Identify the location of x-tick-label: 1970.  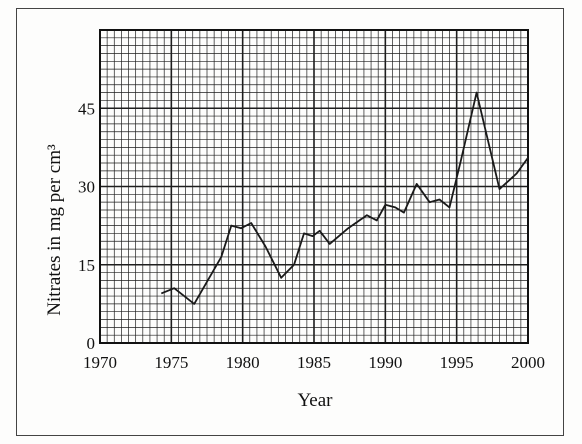
(100, 362).